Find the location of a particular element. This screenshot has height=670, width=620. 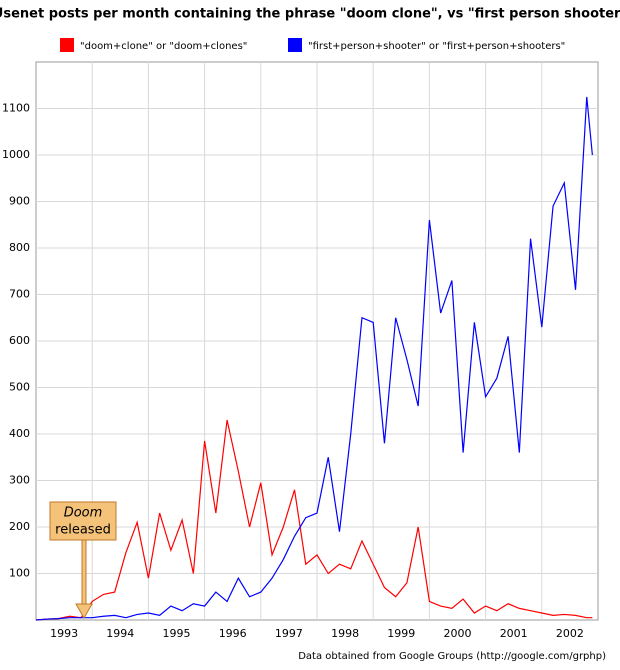

y-tick-label: 1000 is located at coordinates (16, 154).